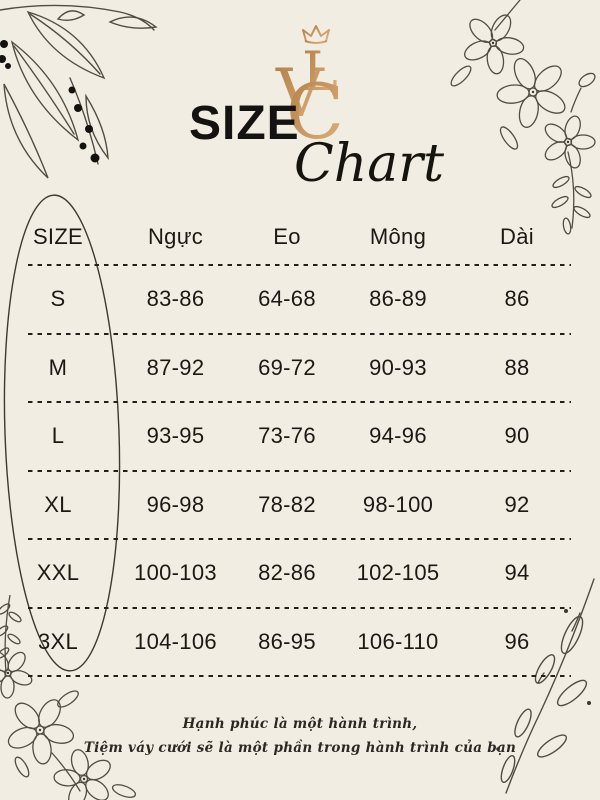 The width and height of the screenshot is (600, 800). What do you see at coordinates (58, 641) in the screenshot?
I see `row-label-3xl: 3XL` at bounding box center [58, 641].